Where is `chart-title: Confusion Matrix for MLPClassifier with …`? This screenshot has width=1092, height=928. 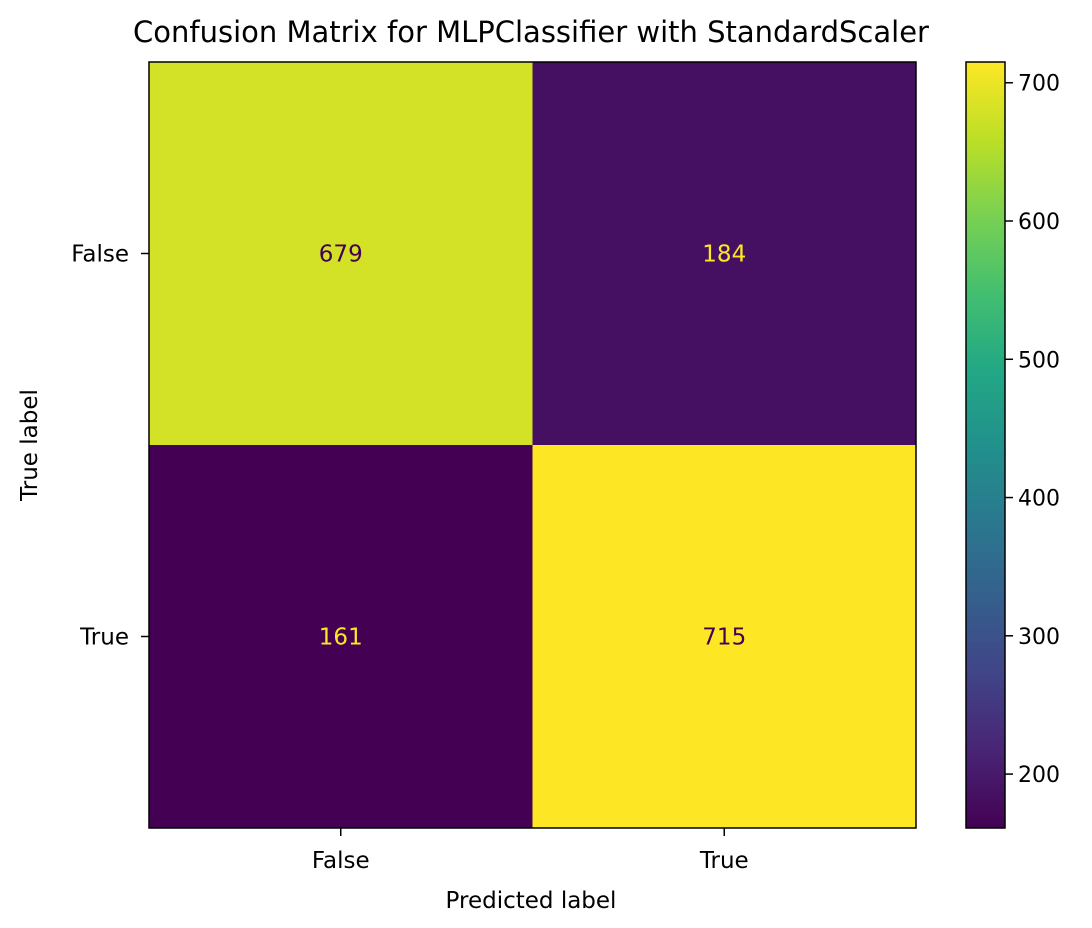 chart-title: Confusion Matrix for MLPClassifier with … is located at coordinates (531, 32).